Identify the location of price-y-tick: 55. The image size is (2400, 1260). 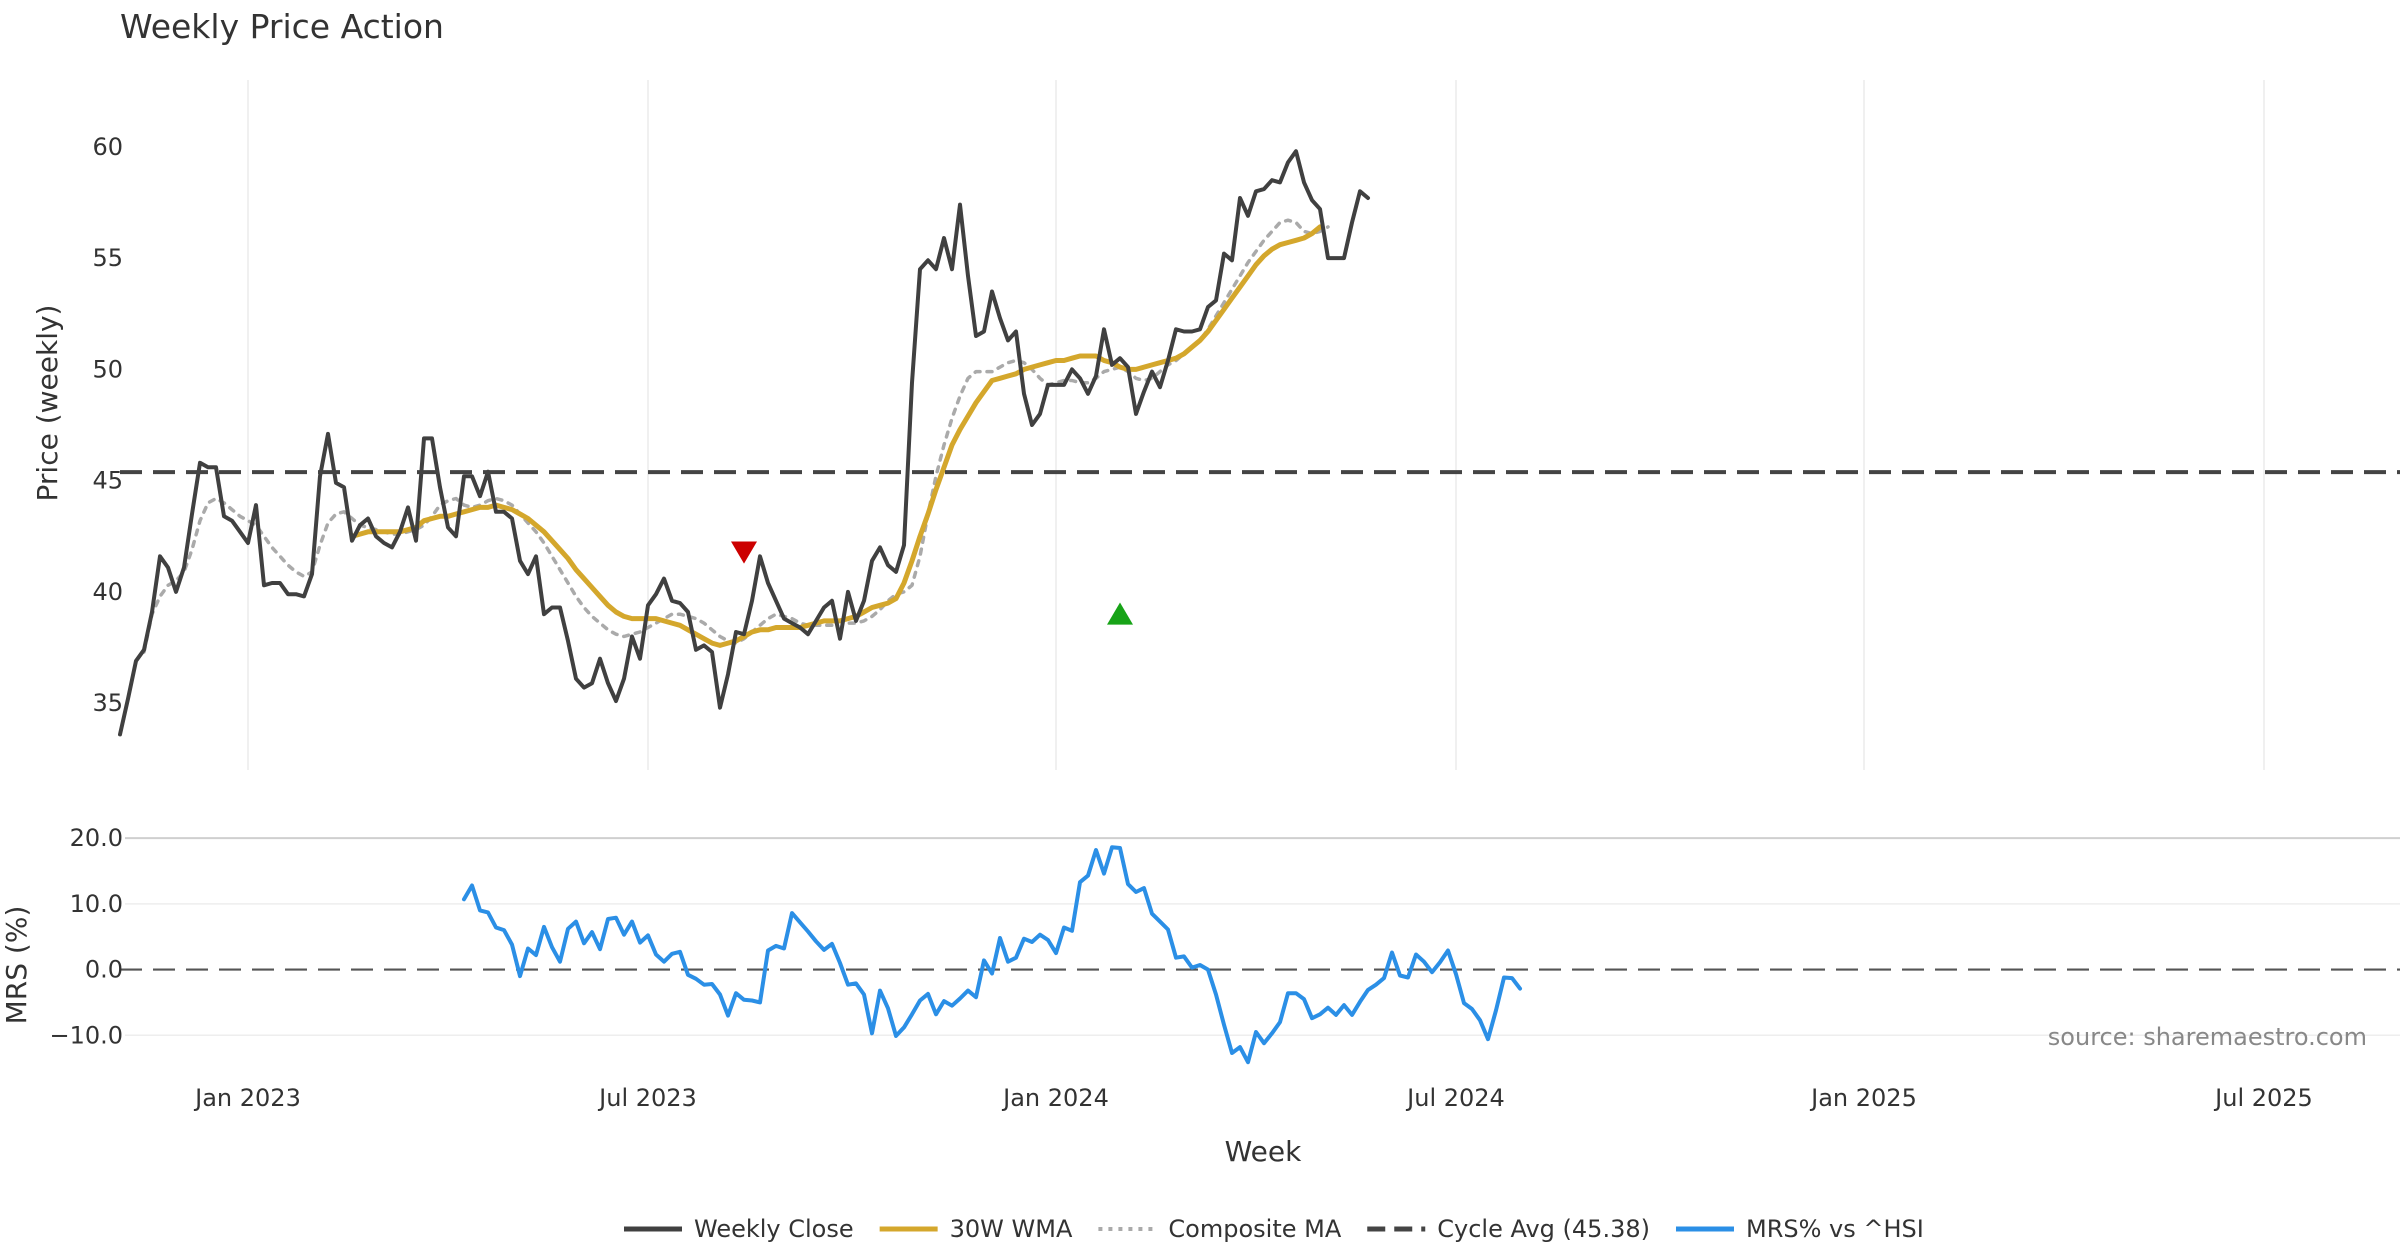
(107, 258).